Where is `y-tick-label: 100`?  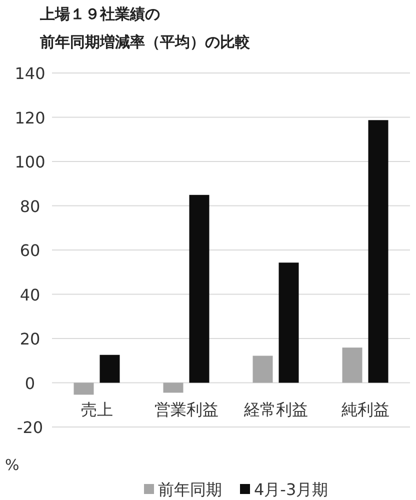
y-tick-label: 100 is located at coordinates (30, 162).